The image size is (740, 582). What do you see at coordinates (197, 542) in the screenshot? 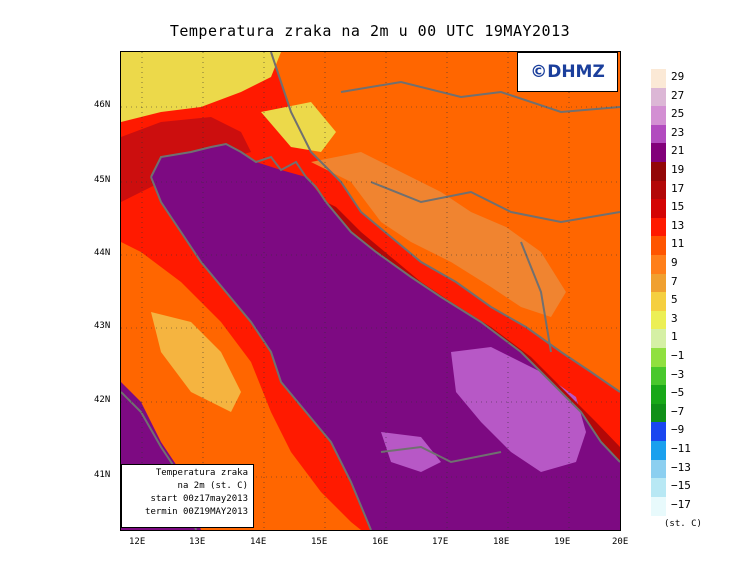
I see `x-tick: 13E` at bounding box center [197, 542].